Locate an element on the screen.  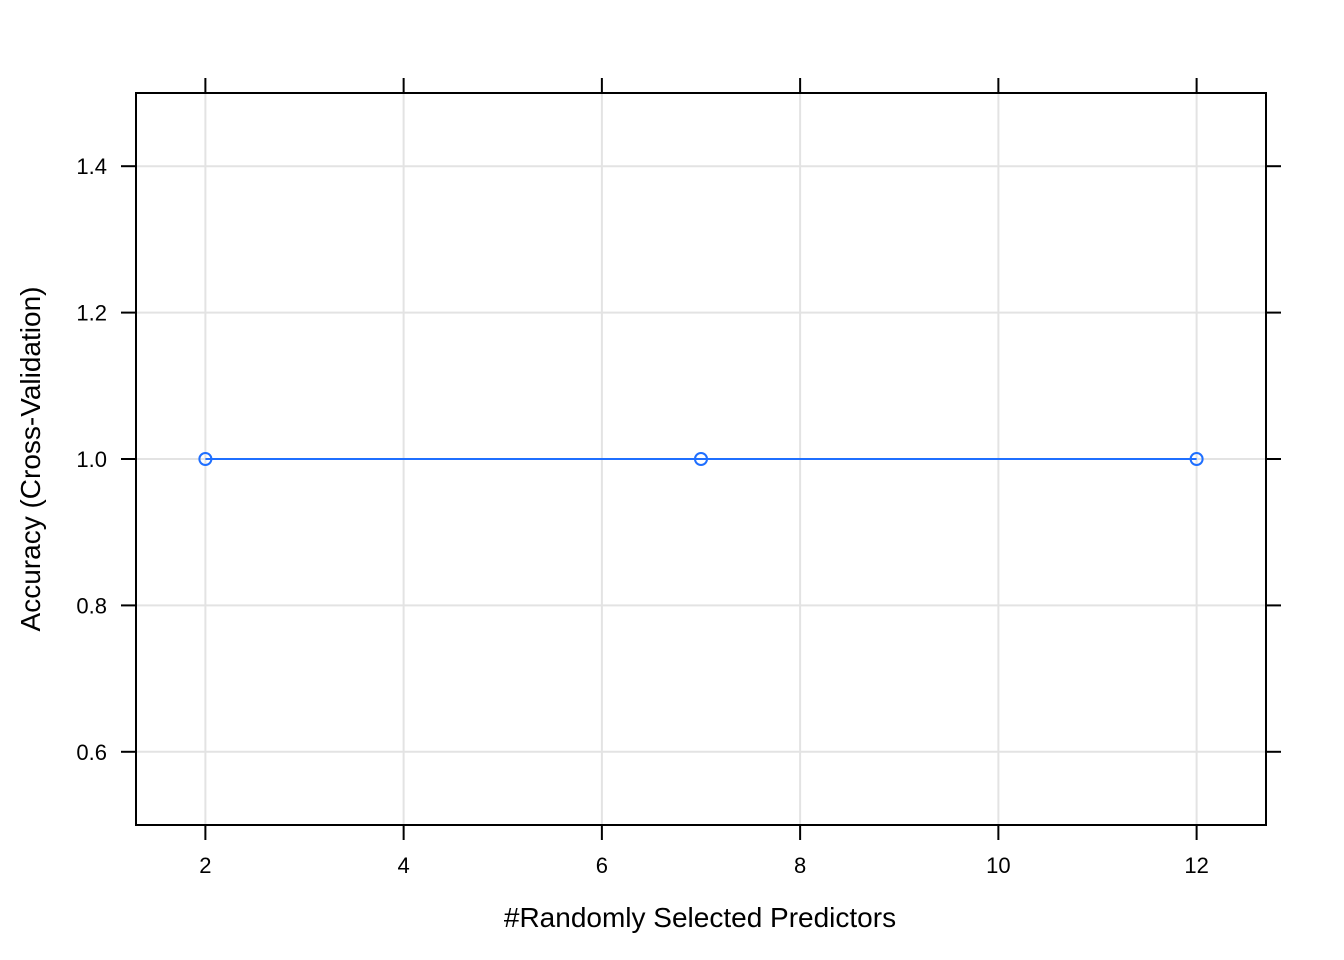
x-axis-title: #Randomly Selected Predictors is located at coordinates (700, 917).